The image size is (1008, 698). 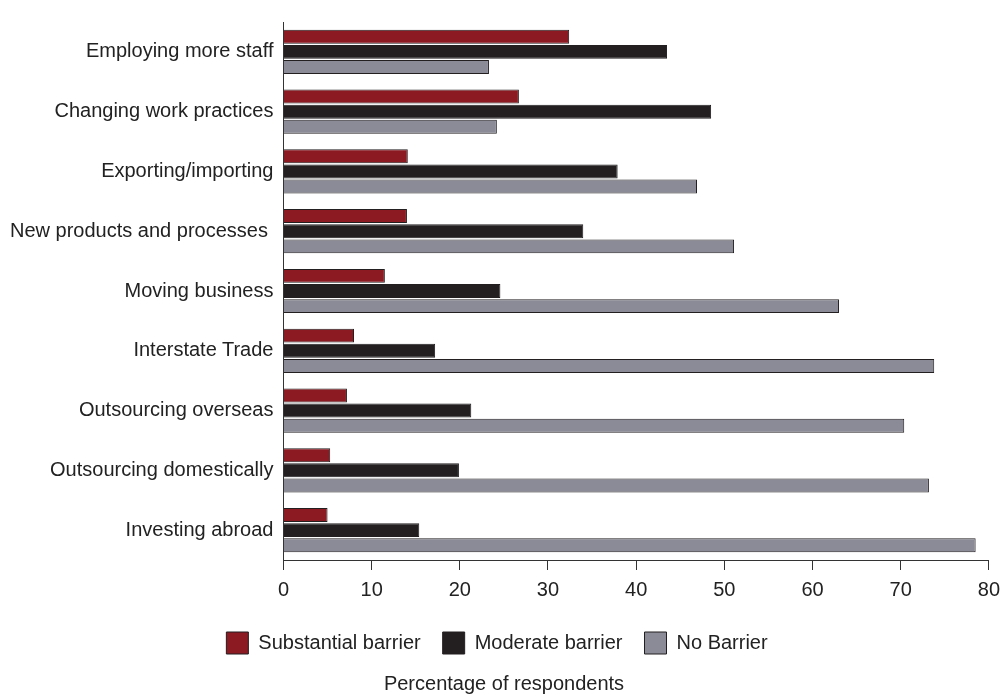 I want to click on y-tick-label: Exporting/importing, so click(x=187, y=169).